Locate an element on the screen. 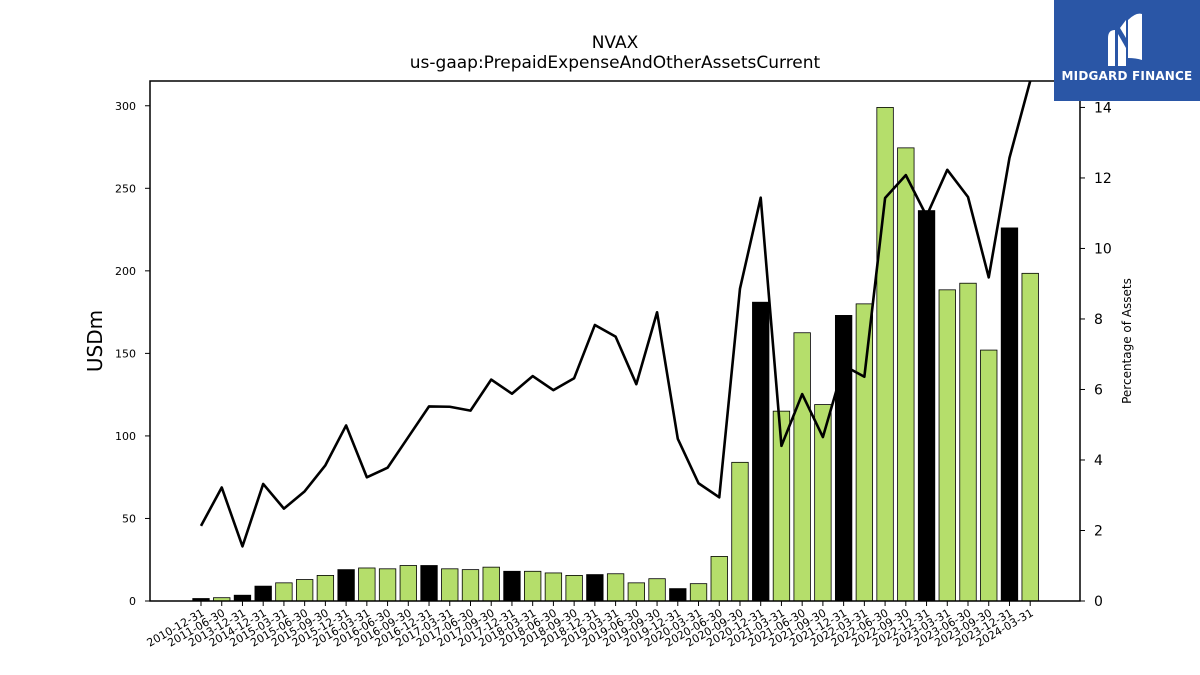  right-tick-label-8: 8 is located at coordinates (1098, 320).